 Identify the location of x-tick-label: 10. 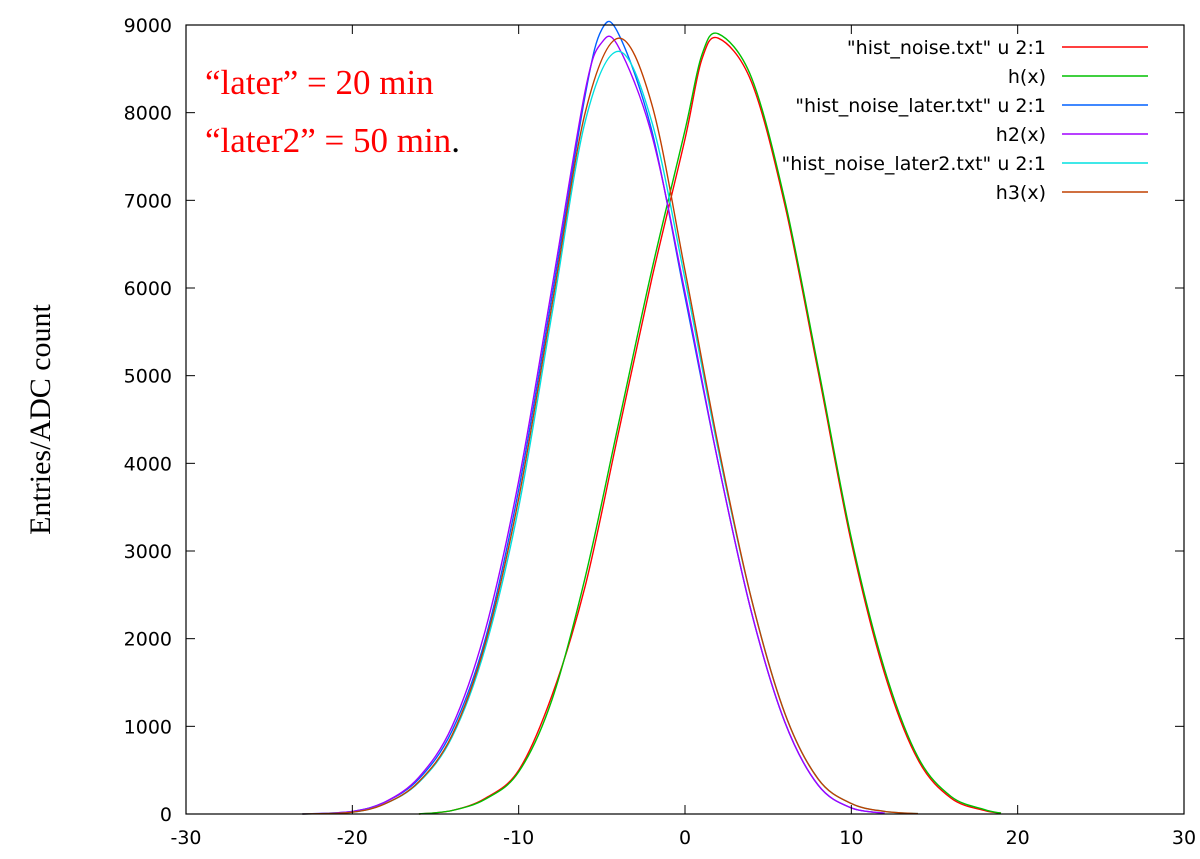
(851, 838).